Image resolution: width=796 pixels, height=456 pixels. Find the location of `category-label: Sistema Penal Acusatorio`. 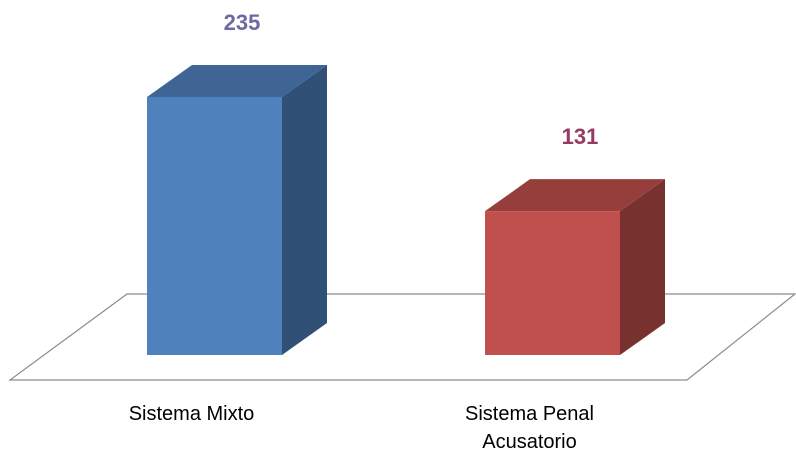

category-label: Sistema Penal Acusatorio is located at coordinates (529, 428).